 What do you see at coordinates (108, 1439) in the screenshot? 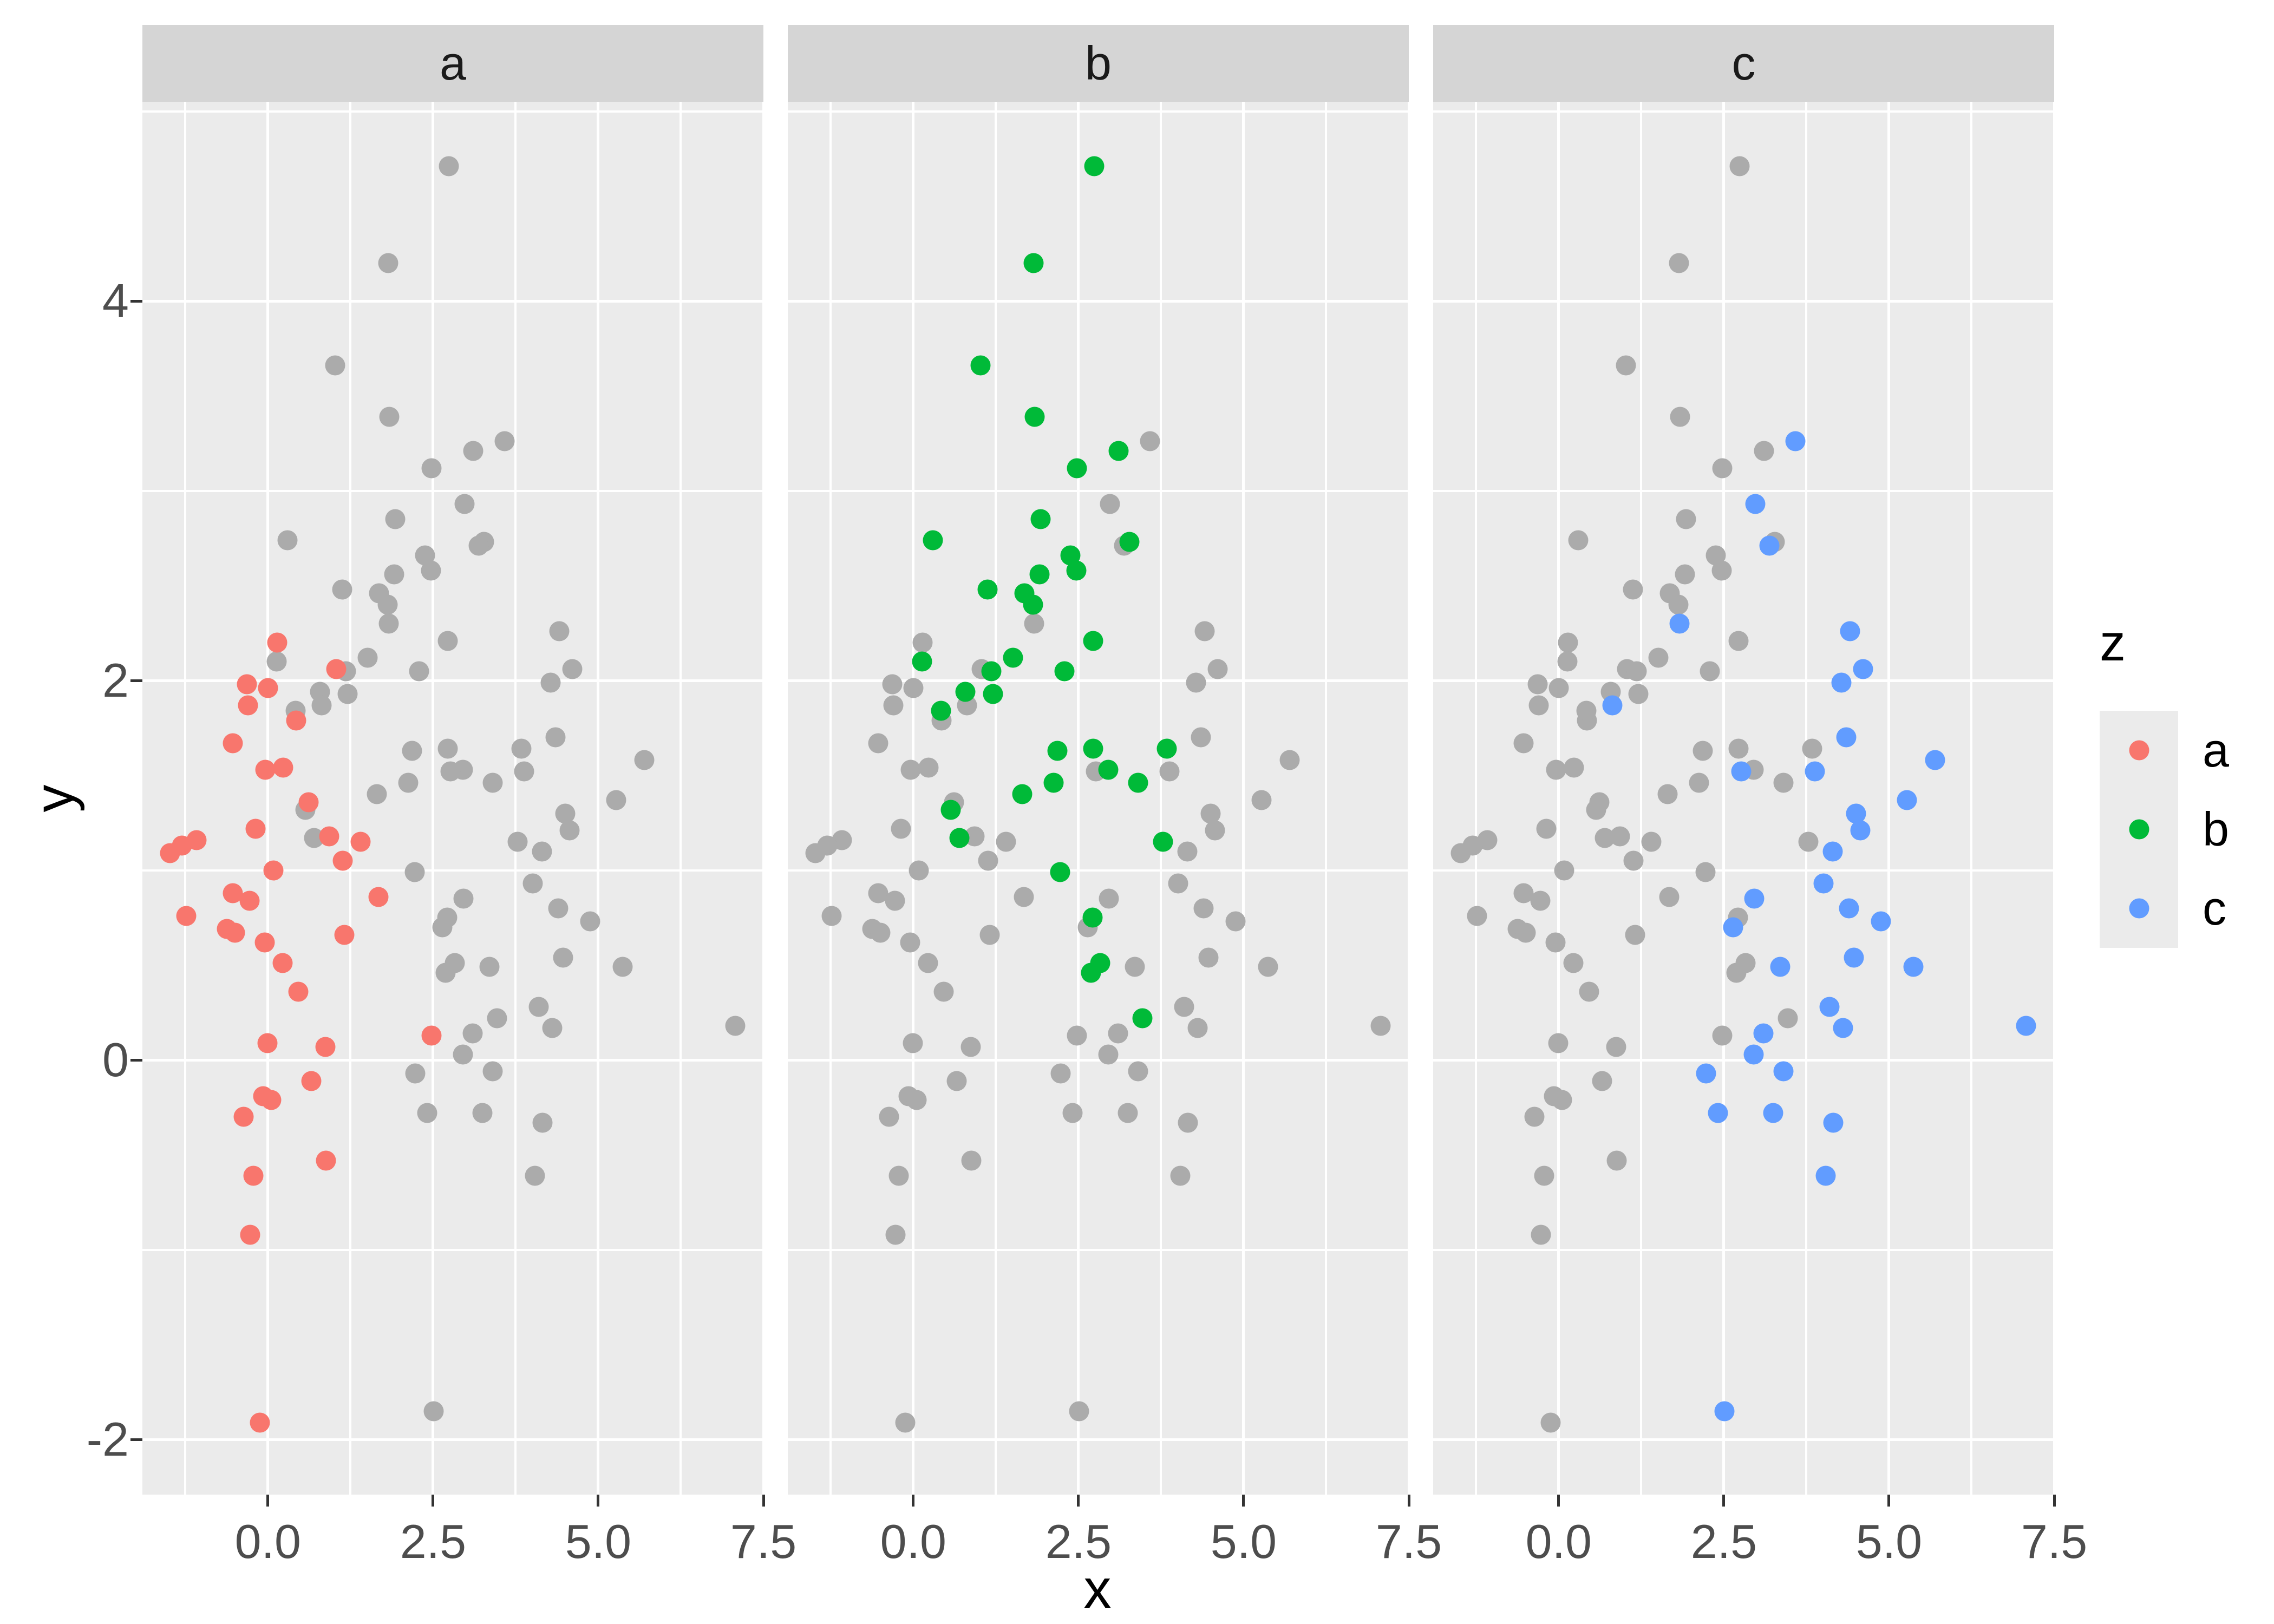
I see `y-tick-label: -2` at bounding box center [108, 1439].